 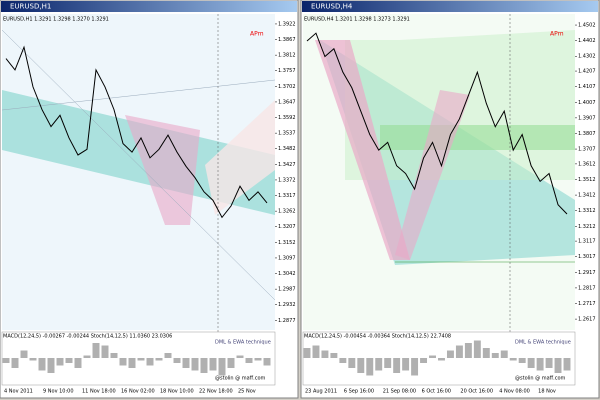 I want to click on price-tick-label: 1.4007, so click(x=587, y=103).